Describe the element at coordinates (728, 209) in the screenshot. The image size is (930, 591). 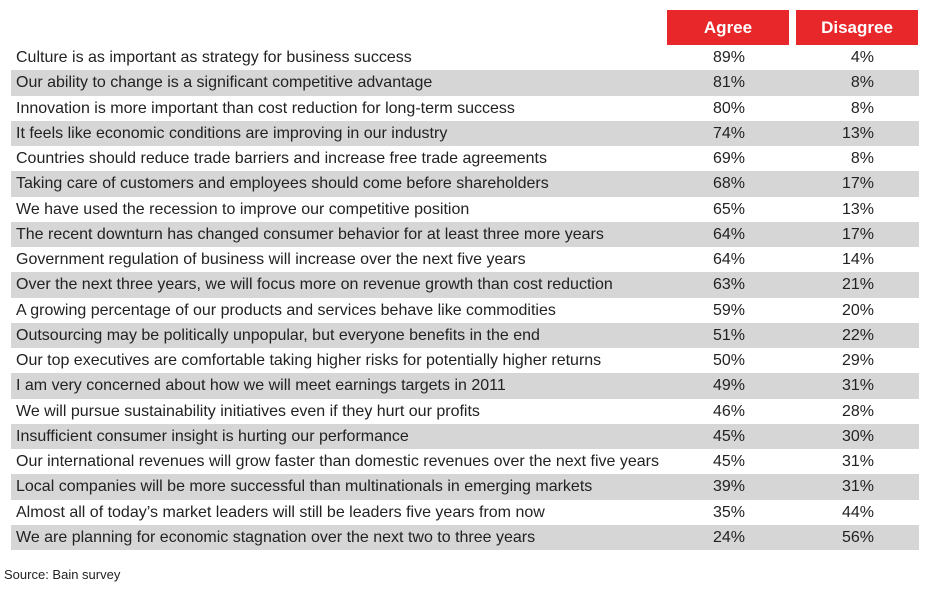
I see `agree-value: 65%` at that location.